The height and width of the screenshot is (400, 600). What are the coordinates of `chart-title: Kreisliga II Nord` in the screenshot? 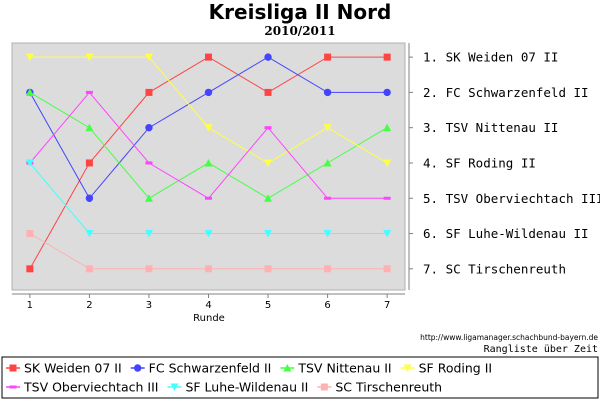 It's located at (300, 12).